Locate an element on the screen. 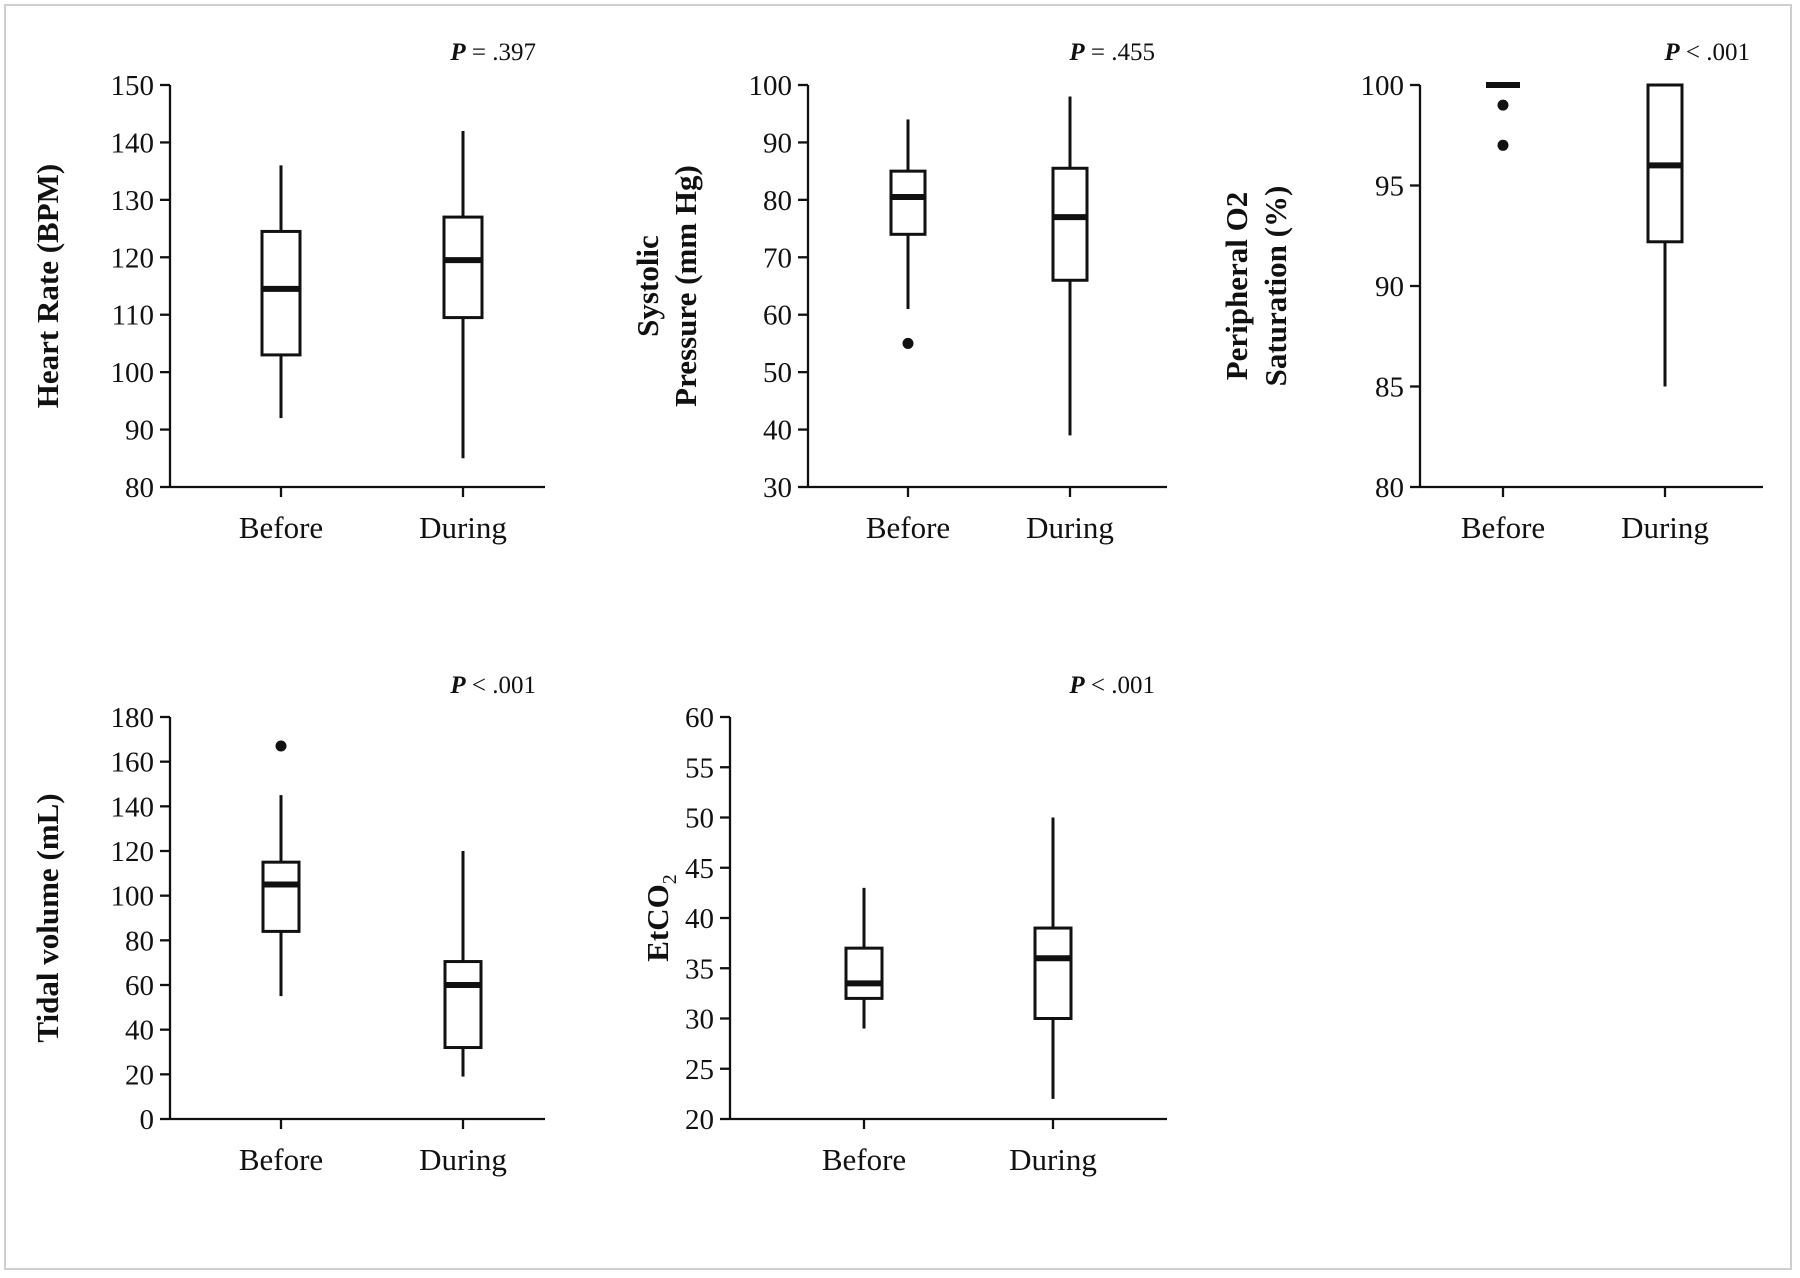 The width and height of the screenshot is (1800, 1278). y-tick-label: 130 is located at coordinates (133, 201).